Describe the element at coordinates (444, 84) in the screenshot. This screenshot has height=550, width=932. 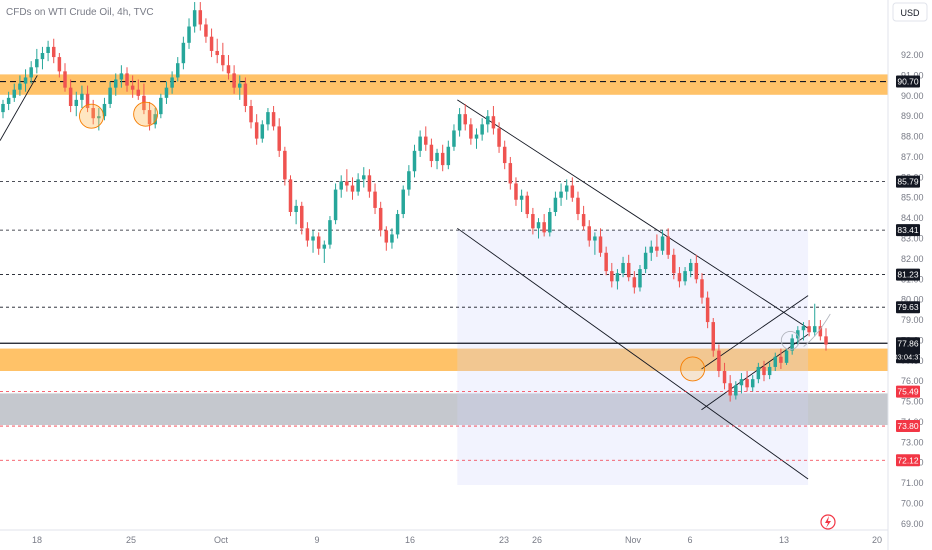
I see `zone-resistance` at that location.